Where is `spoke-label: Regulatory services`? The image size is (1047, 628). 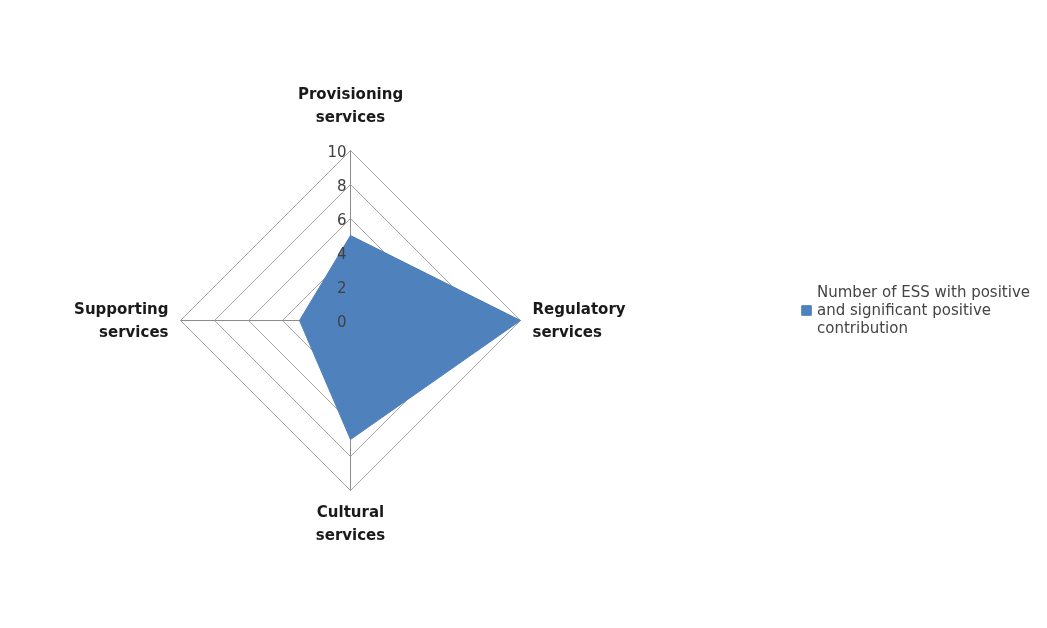
spoke-label: Regulatory services is located at coordinates (579, 320).